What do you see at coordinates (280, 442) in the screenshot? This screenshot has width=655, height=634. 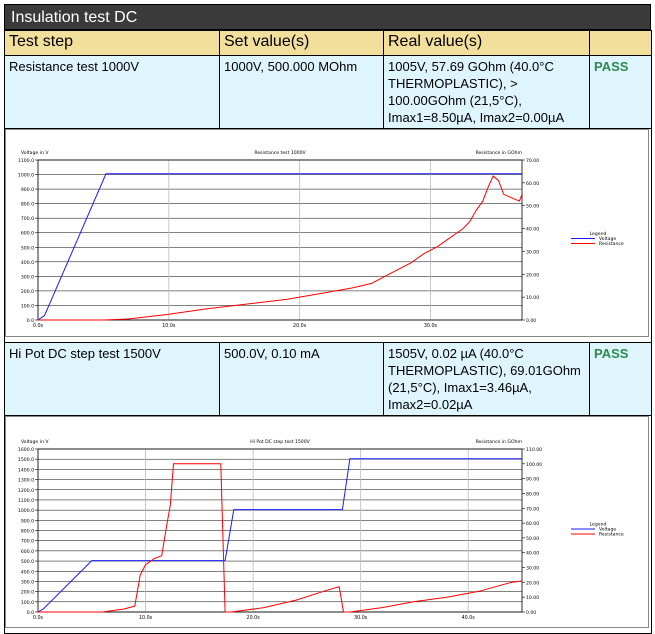 I see `chart-title: Hi Pot DC step test 1500V` at bounding box center [280, 442].